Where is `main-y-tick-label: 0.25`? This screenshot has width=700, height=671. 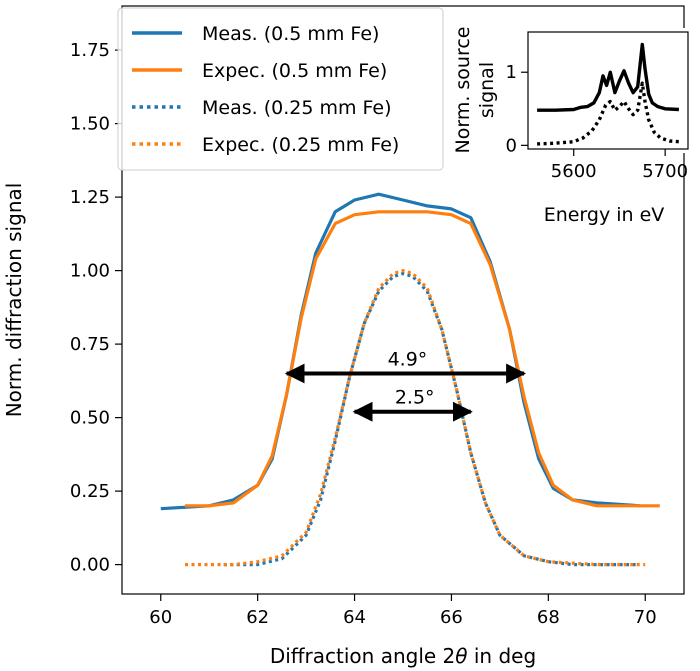
main-y-tick-label: 0.25 is located at coordinates (90, 491).